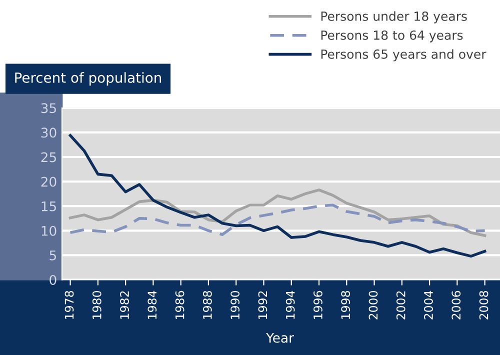  I want to click on x-tick-label: 2006, so click(456, 305).